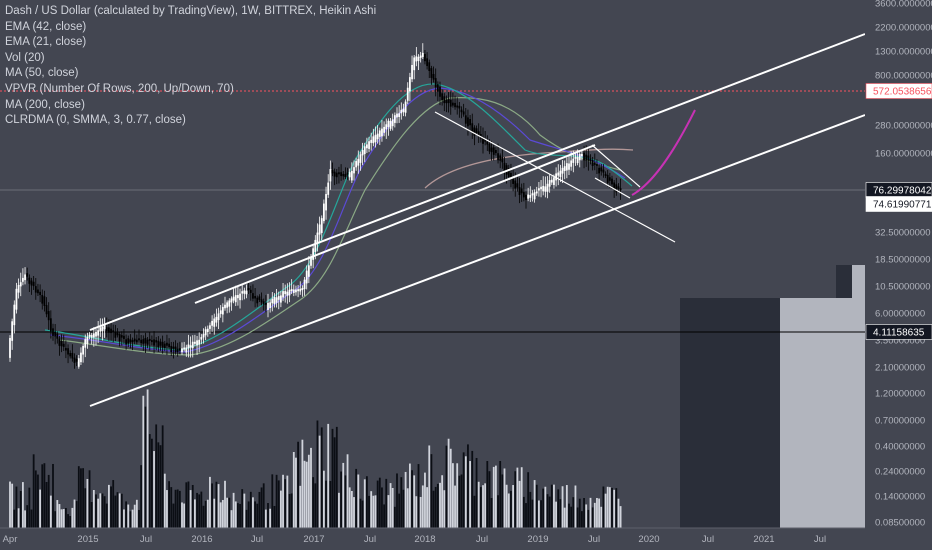 This screenshot has width=932, height=550. What do you see at coordinates (648, 539) in the screenshot?
I see `time-tick-label: 2020` at bounding box center [648, 539].